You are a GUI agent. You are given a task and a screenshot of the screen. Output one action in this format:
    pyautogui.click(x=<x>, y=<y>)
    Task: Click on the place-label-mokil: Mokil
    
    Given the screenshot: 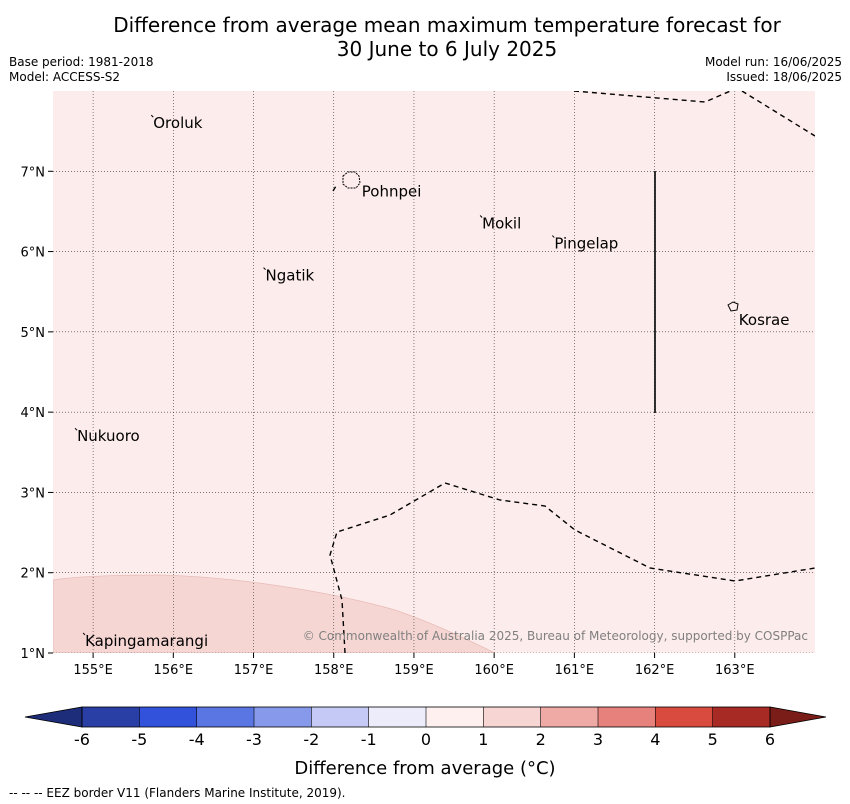 What is the action you would take?
    pyautogui.click(x=501, y=223)
    